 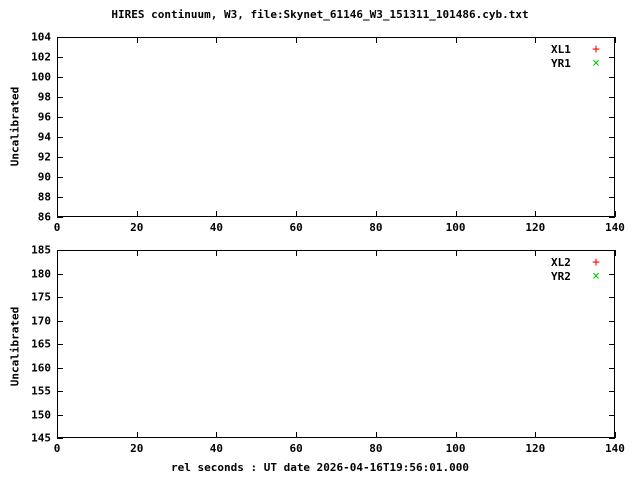 What do you see at coordinates (41, 438) in the screenshot?
I see `y-tick-label: 145` at bounding box center [41, 438].